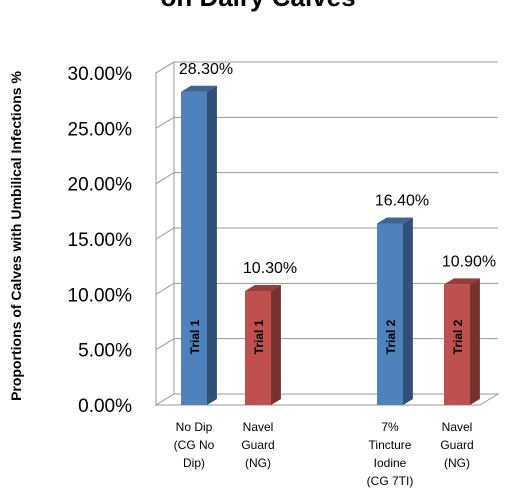 The width and height of the screenshot is (506, 498). What do you see at coordinates (194, 445) in the screenshot?
I see `x-tick-label: (CG No` at bounding box center [194, 445].